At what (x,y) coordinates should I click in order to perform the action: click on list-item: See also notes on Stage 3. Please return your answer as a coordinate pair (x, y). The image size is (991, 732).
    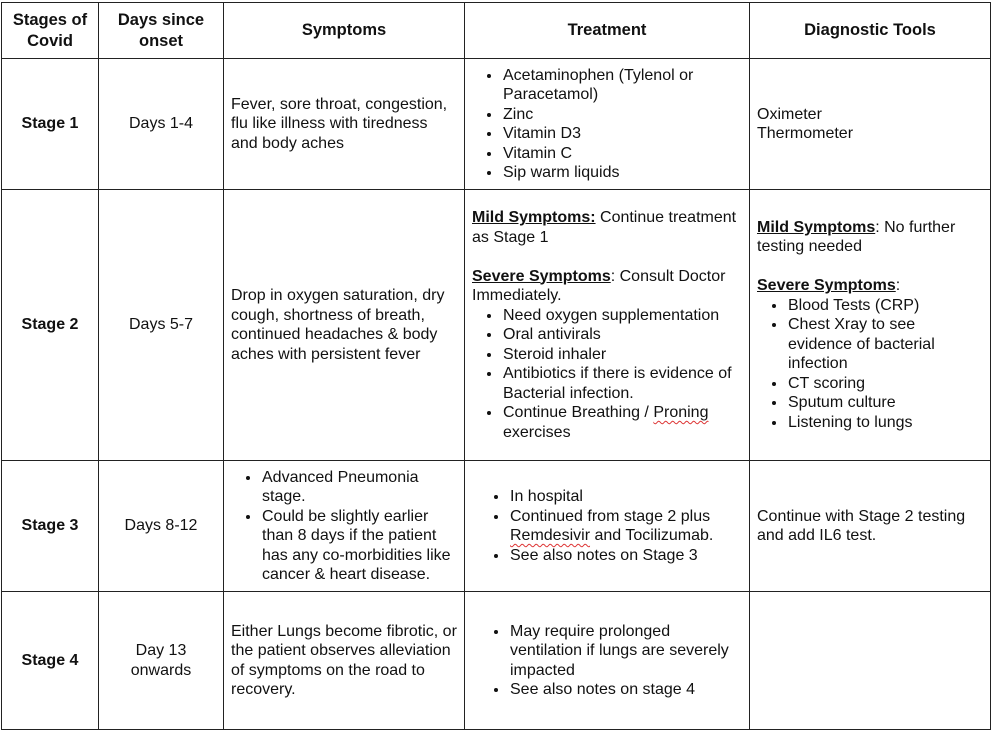
    Looking at the image, I should click on (625, 556).